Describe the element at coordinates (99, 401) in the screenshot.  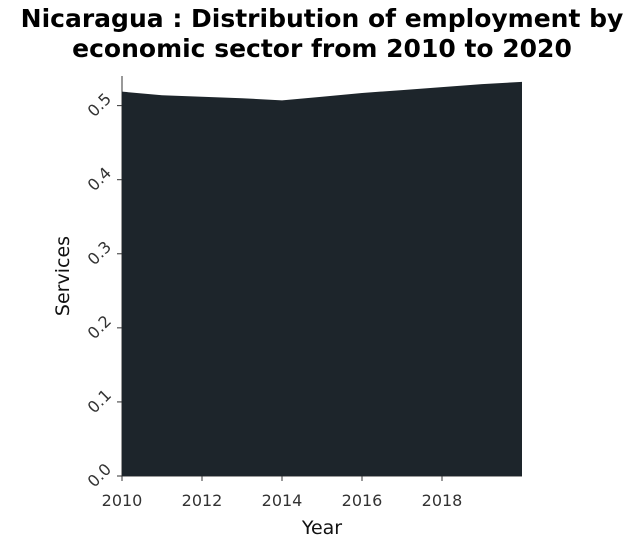
I see `y-tick-label: 0.1` at that location.